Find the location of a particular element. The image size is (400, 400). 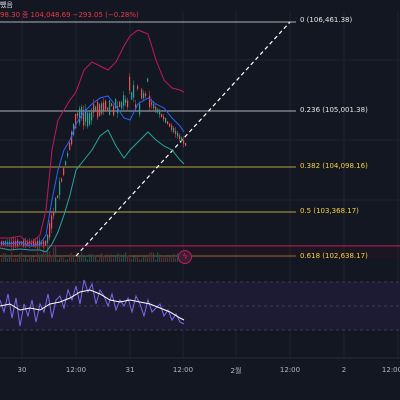

header-price: 98.30 is located at coordinates (10, 15).